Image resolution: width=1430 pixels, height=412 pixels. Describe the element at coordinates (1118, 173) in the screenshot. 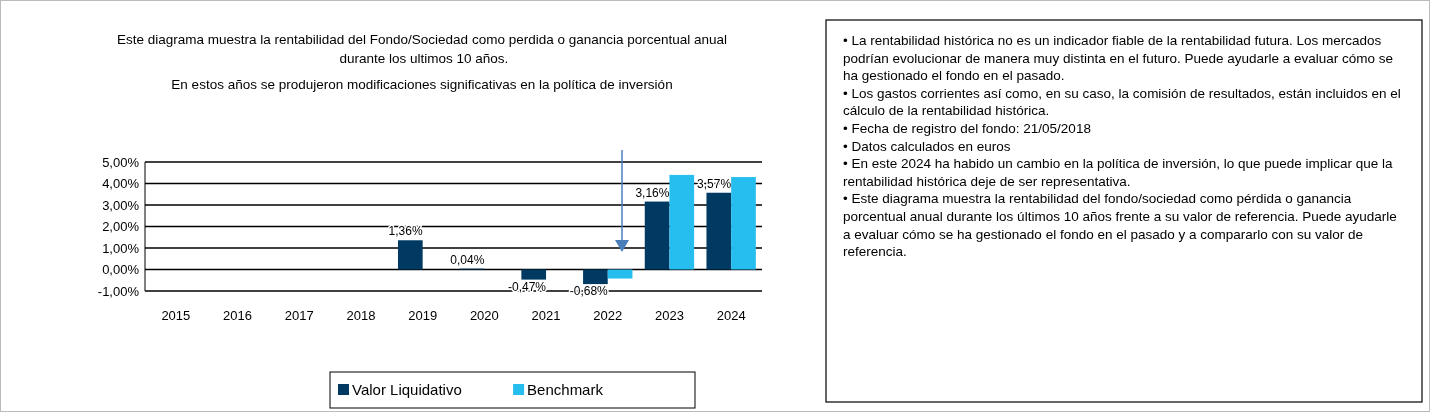

I see `text: • En este 2024 ha habido un cambio en la política de inversión, lo que puede implicar que la rentabilidad histórica deje de ser representativa.` at that location.